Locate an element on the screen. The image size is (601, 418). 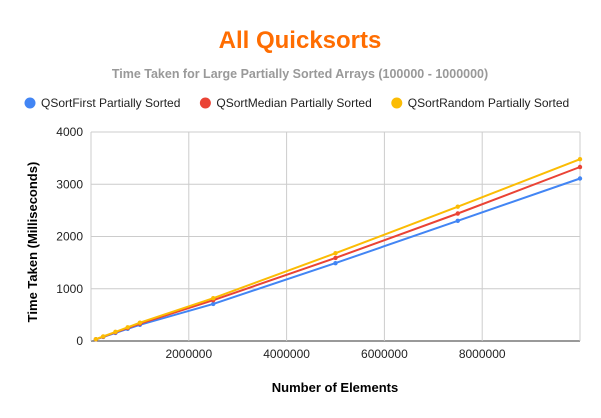
legend-label: QSortRandom Partially Sorted is located at coordinates (488, 103).